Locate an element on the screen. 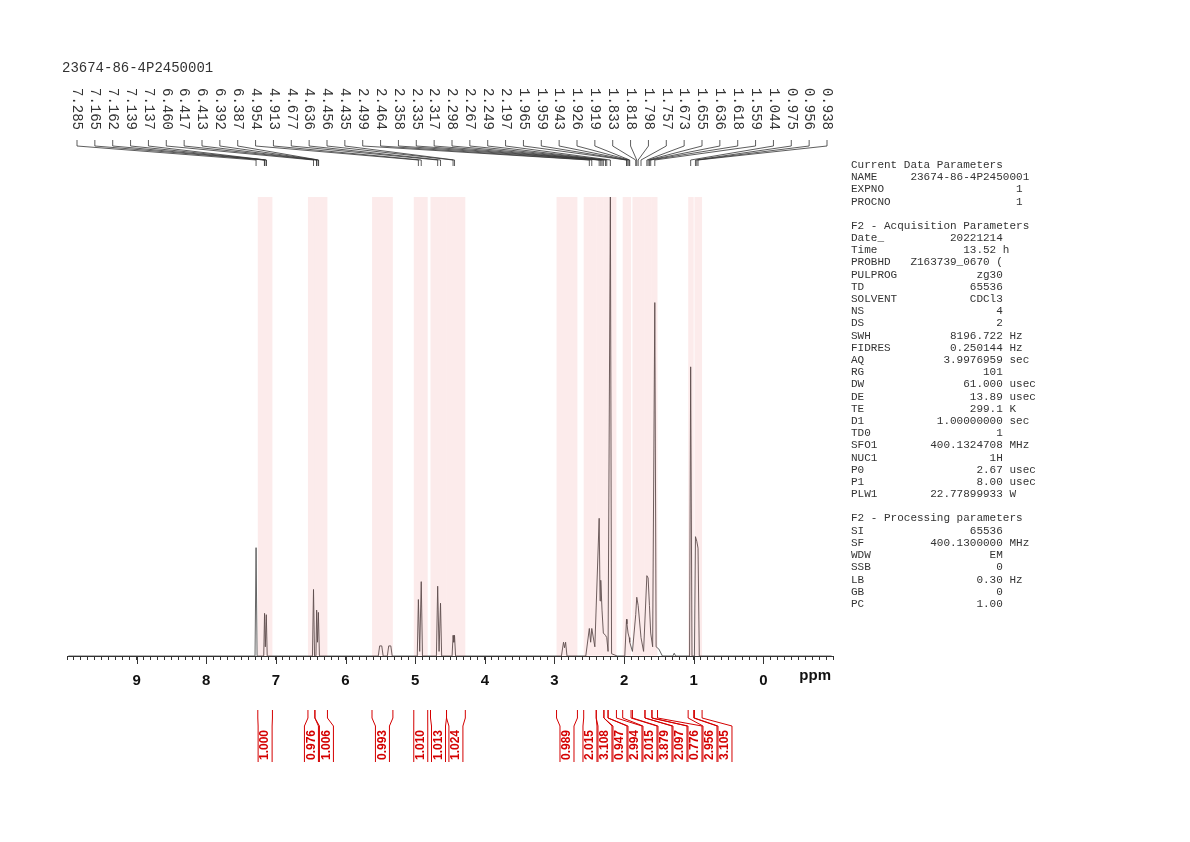 The width and height of the screenshot is (1190, 842). band-label: 3.105 is located at coordinates (724, 745).